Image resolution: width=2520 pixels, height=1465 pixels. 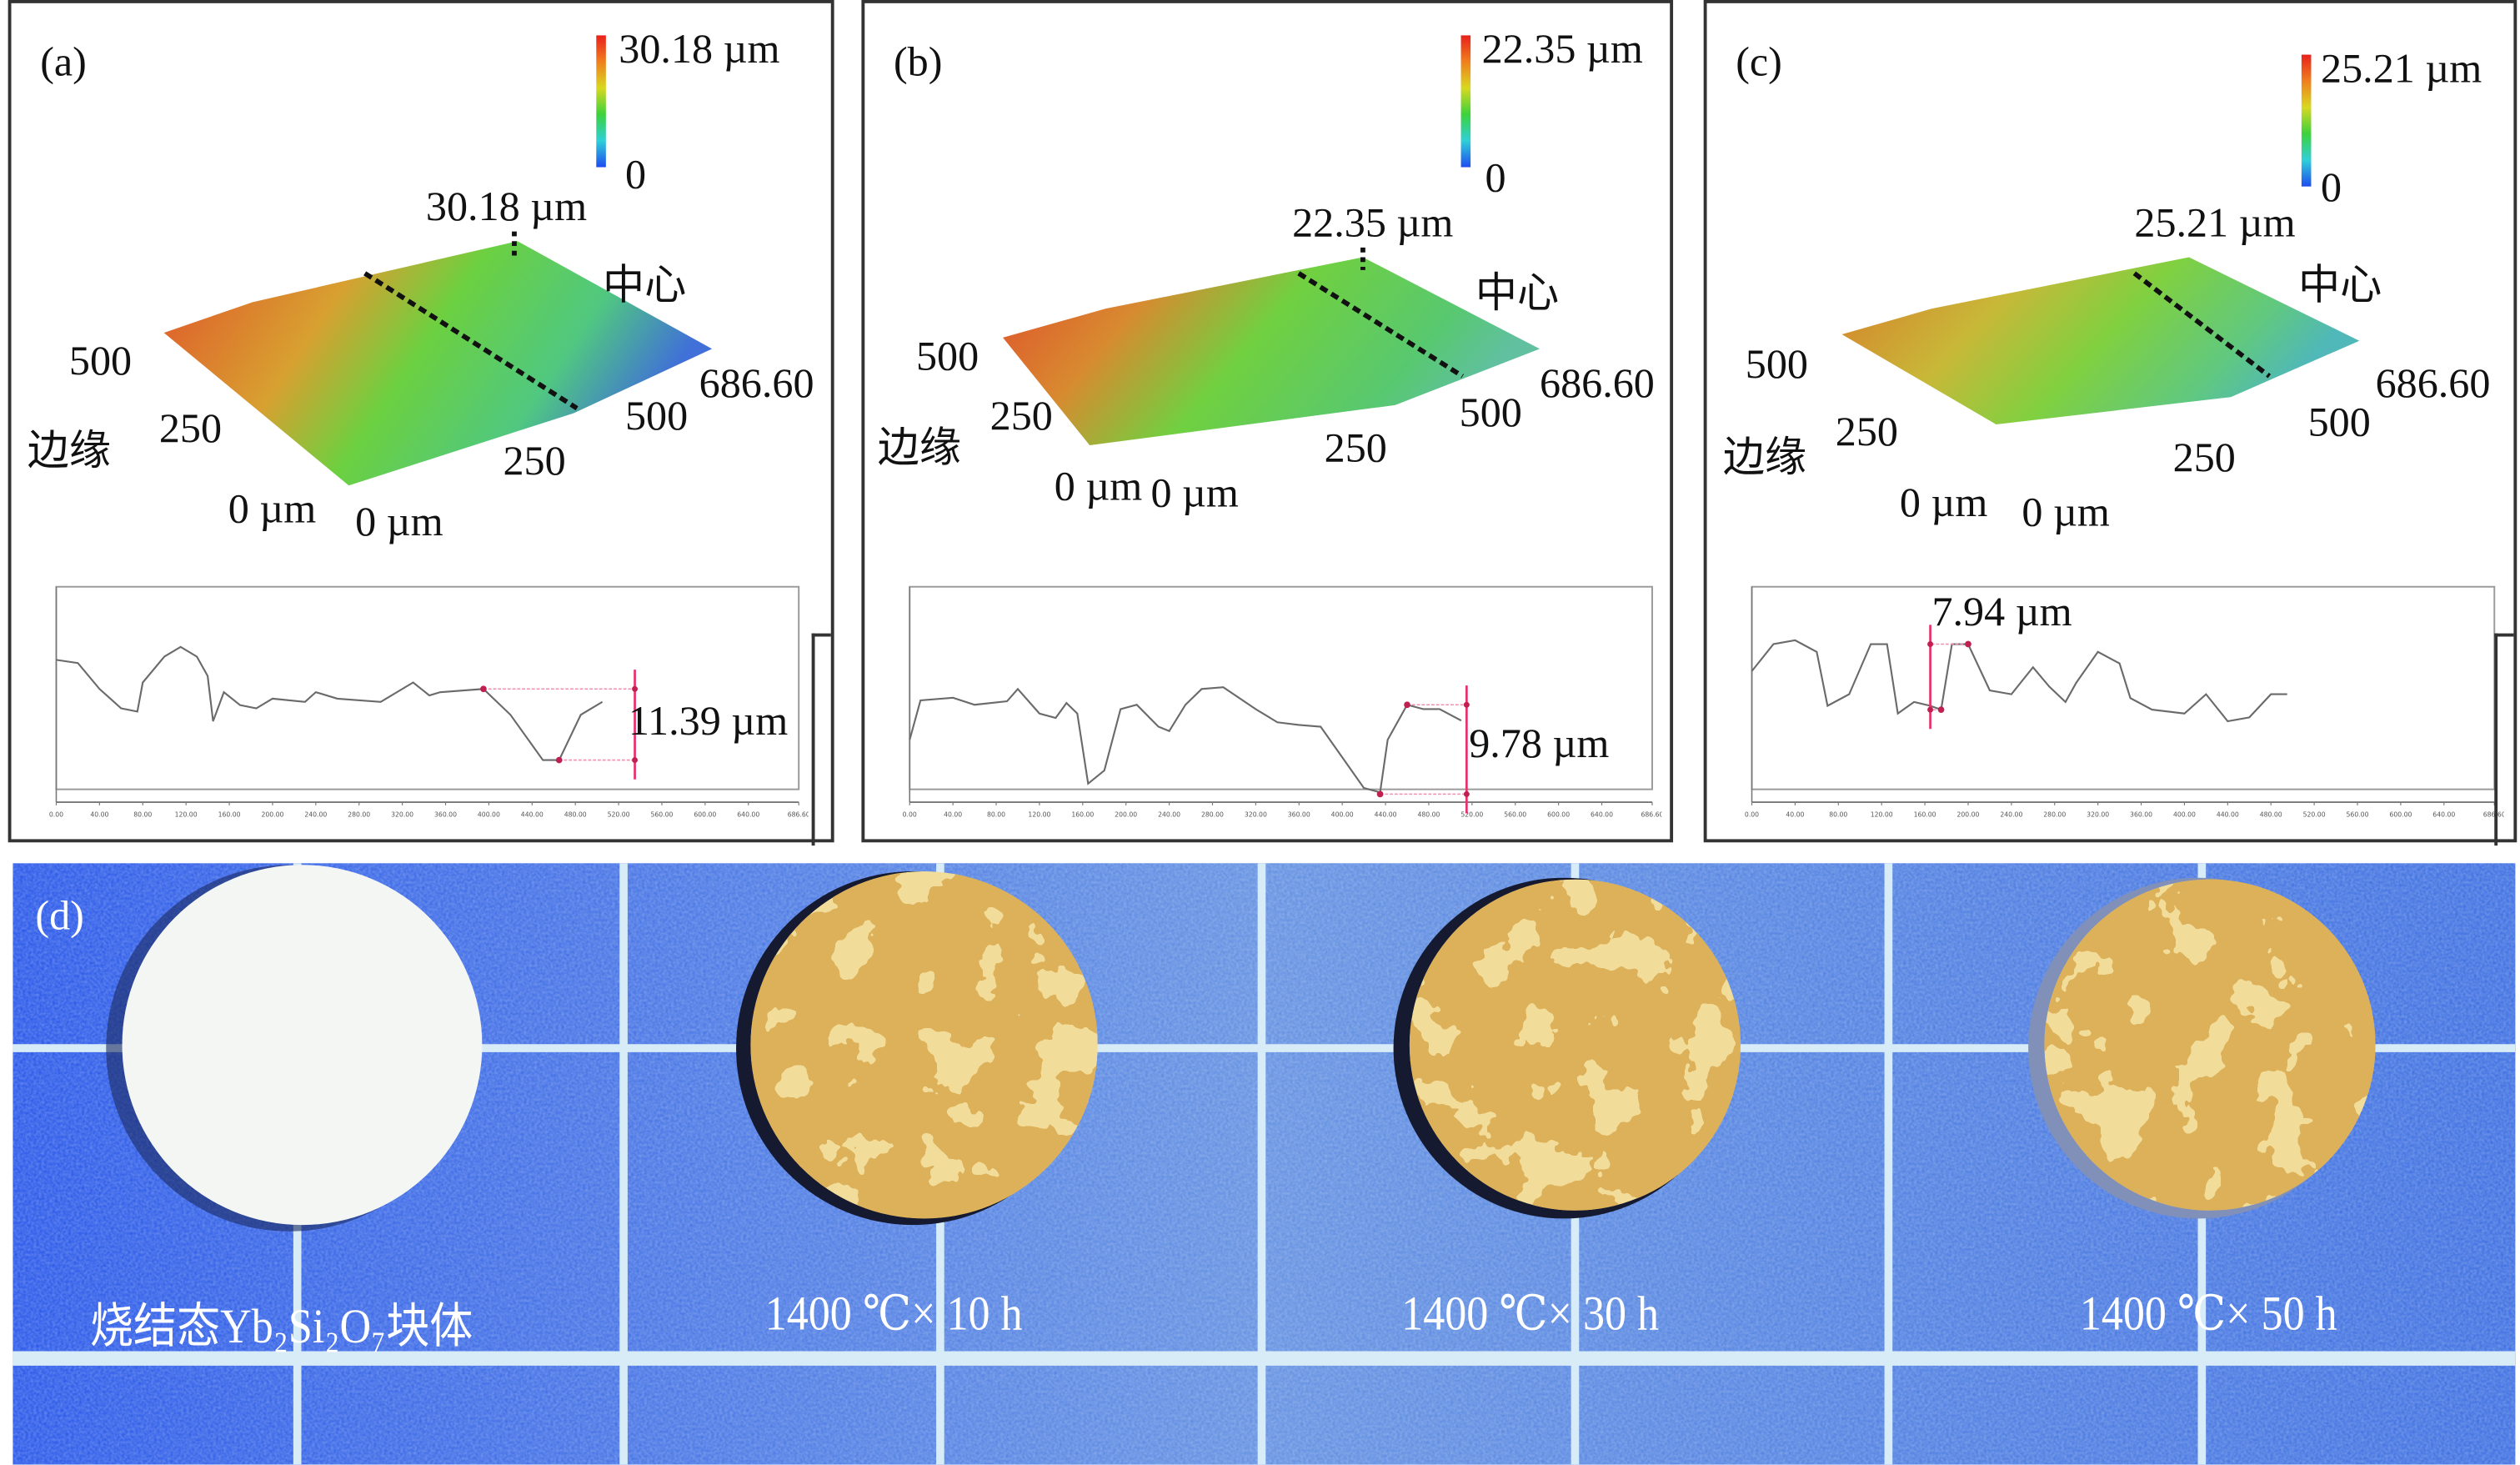 I want to click on step-height-label: 11.39 µm, so click(x=708, y=721).